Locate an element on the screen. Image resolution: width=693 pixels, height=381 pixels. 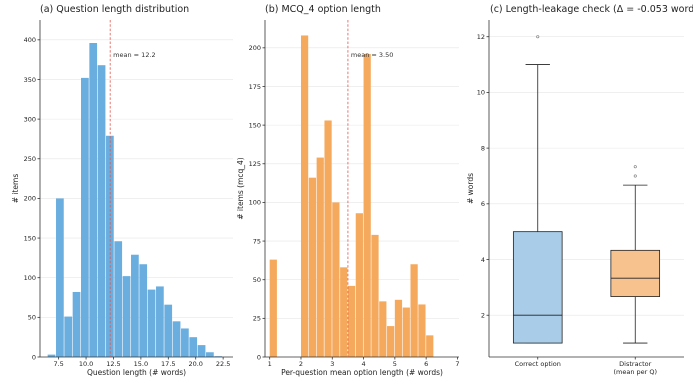
a-ytick-label-6: 300 is located at coordinates (30, 119).